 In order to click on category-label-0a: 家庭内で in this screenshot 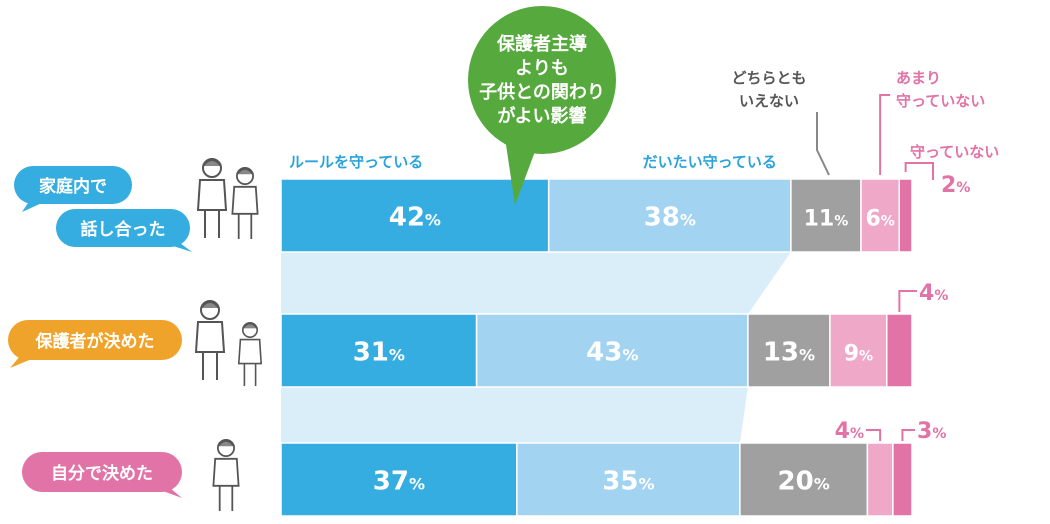, I will do `click(73, 186)`.